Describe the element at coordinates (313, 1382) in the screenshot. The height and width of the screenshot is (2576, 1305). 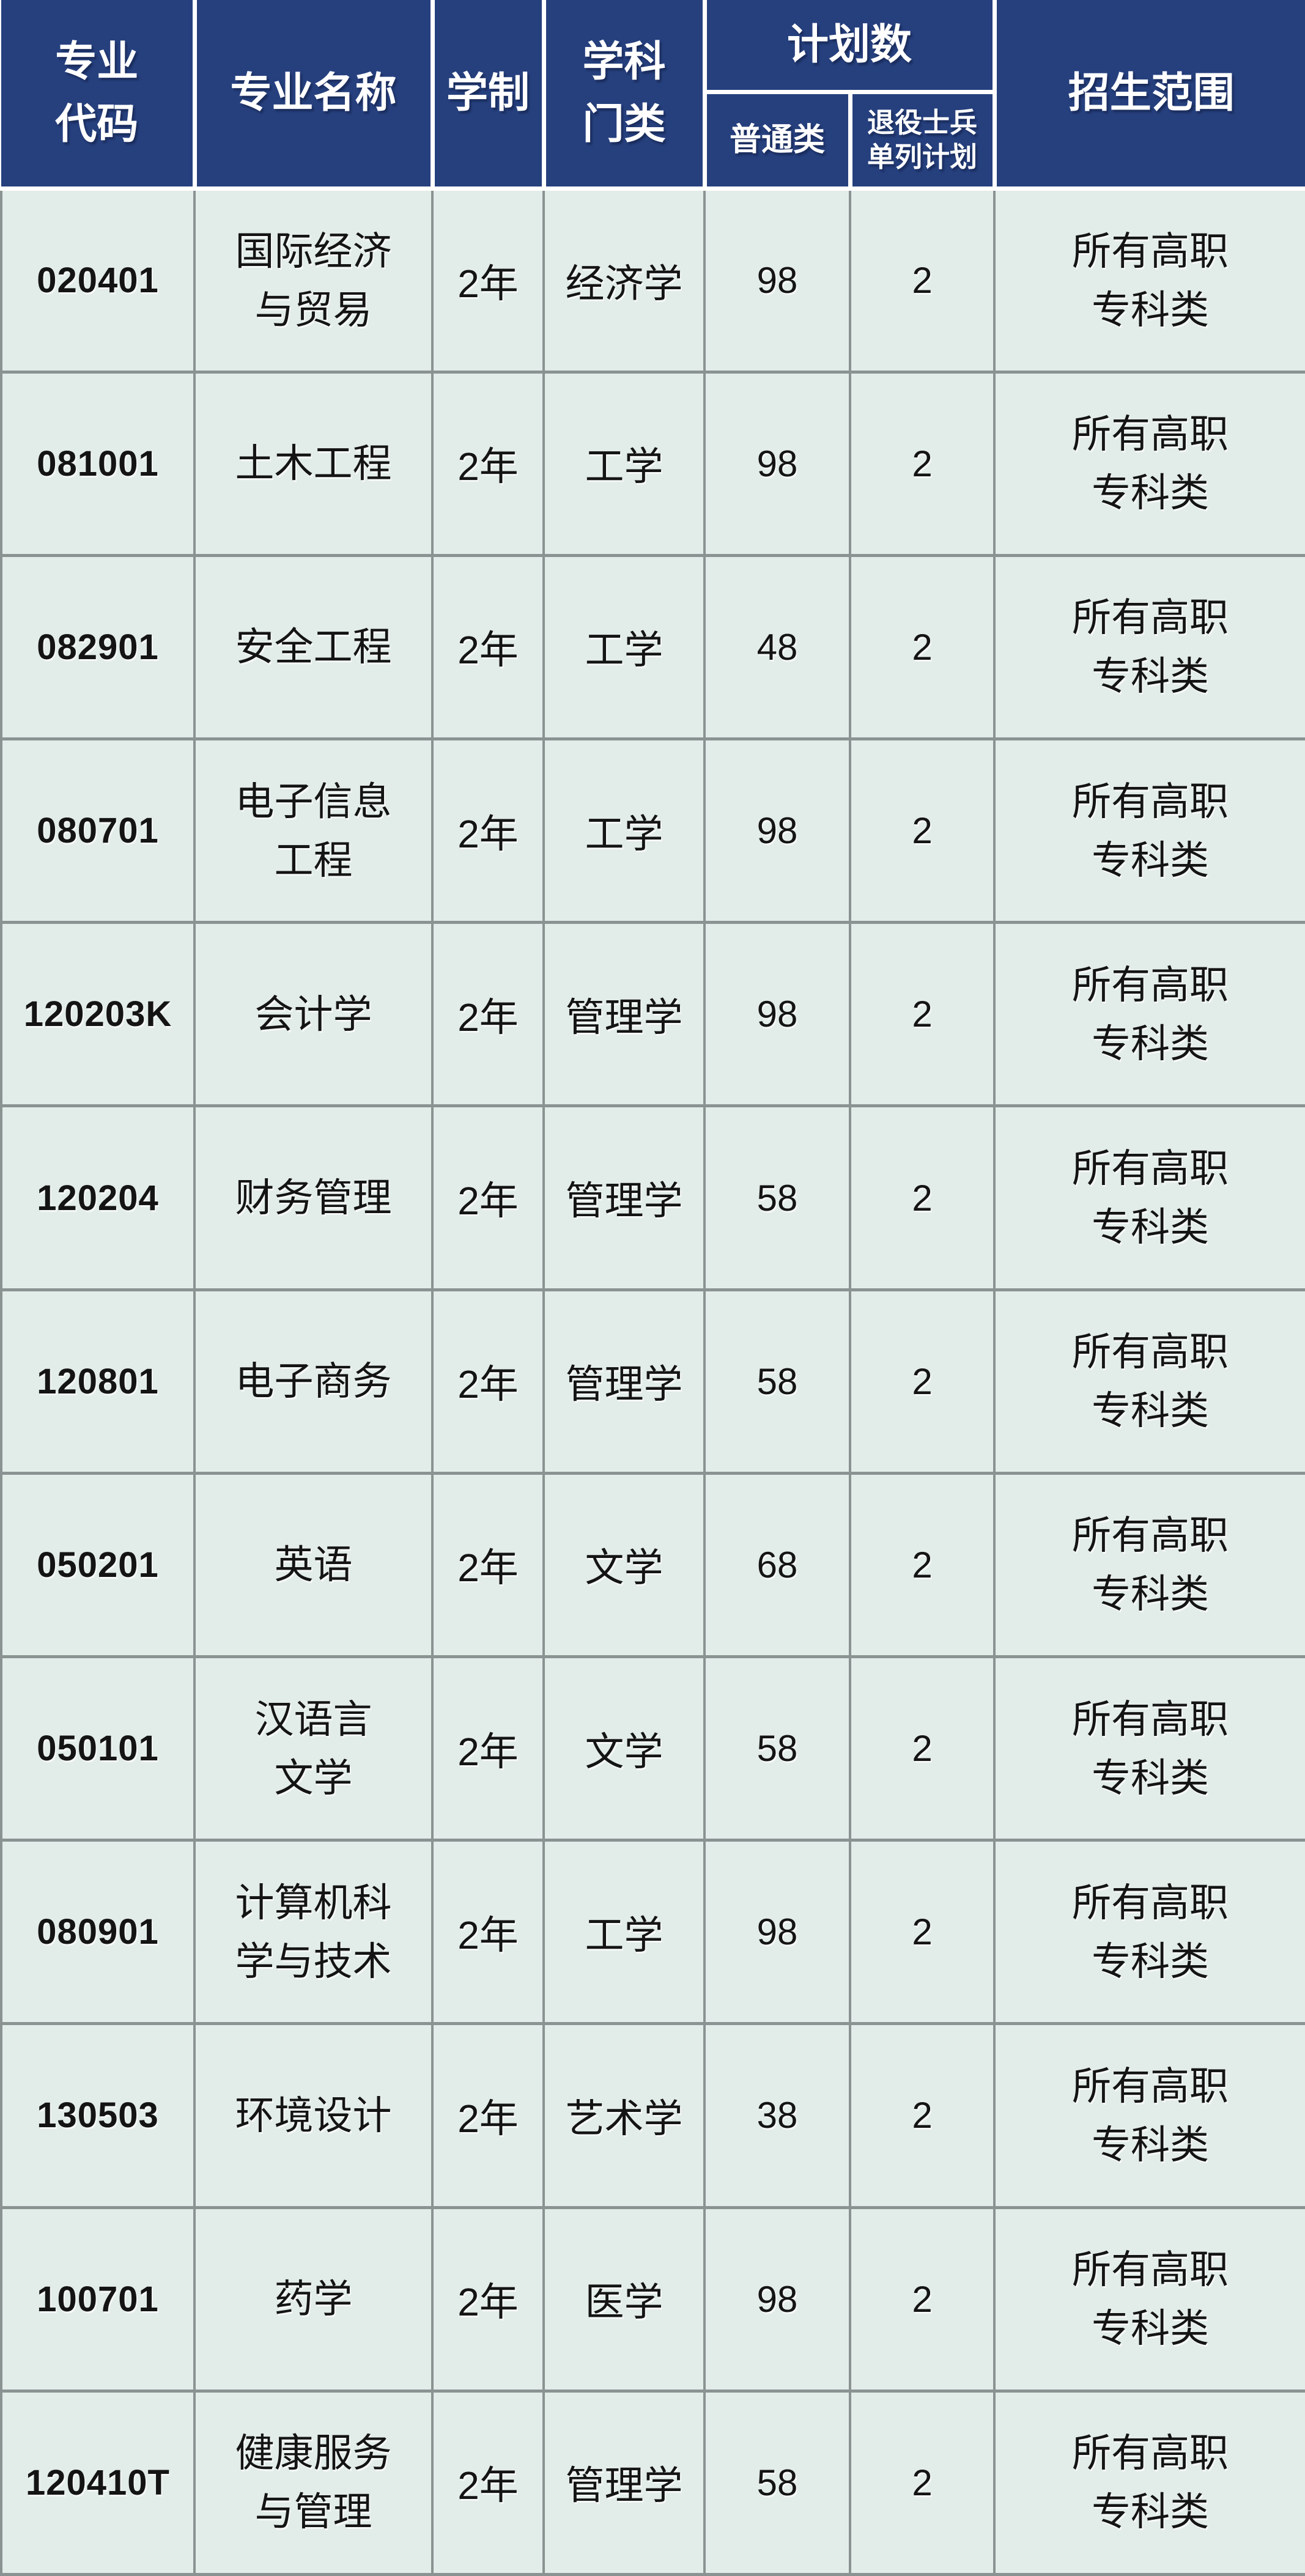
I see `cell-name: 电子商务` at that location.